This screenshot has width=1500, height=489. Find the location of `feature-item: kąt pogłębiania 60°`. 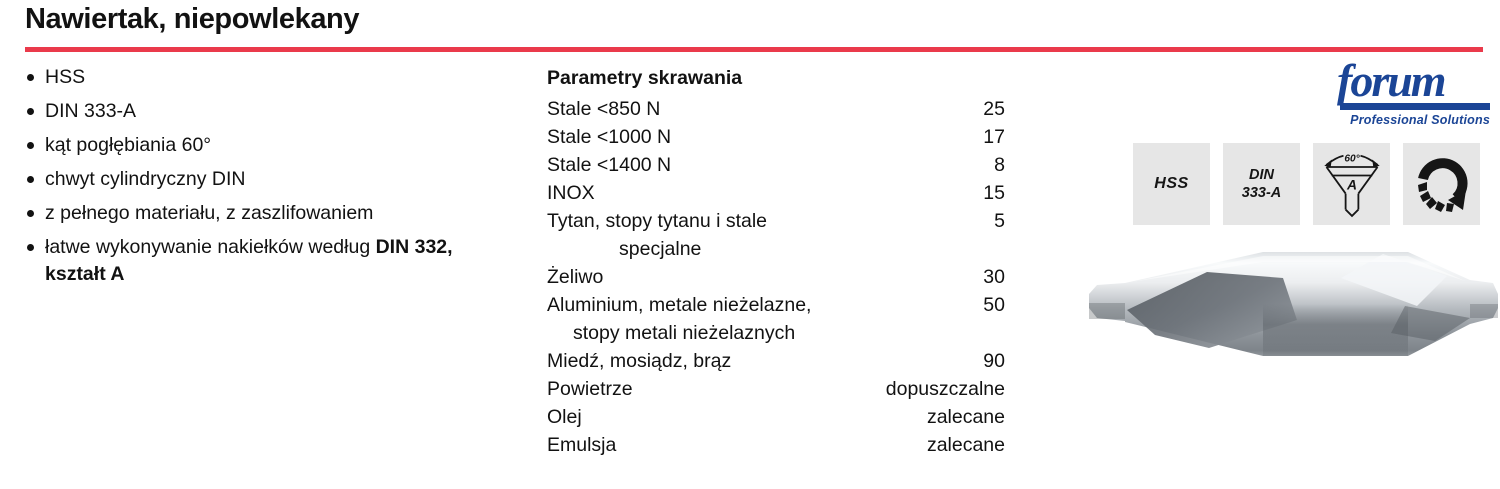

feature-item: kąt pogłębiania 60° is located at coordinates (277, 145).